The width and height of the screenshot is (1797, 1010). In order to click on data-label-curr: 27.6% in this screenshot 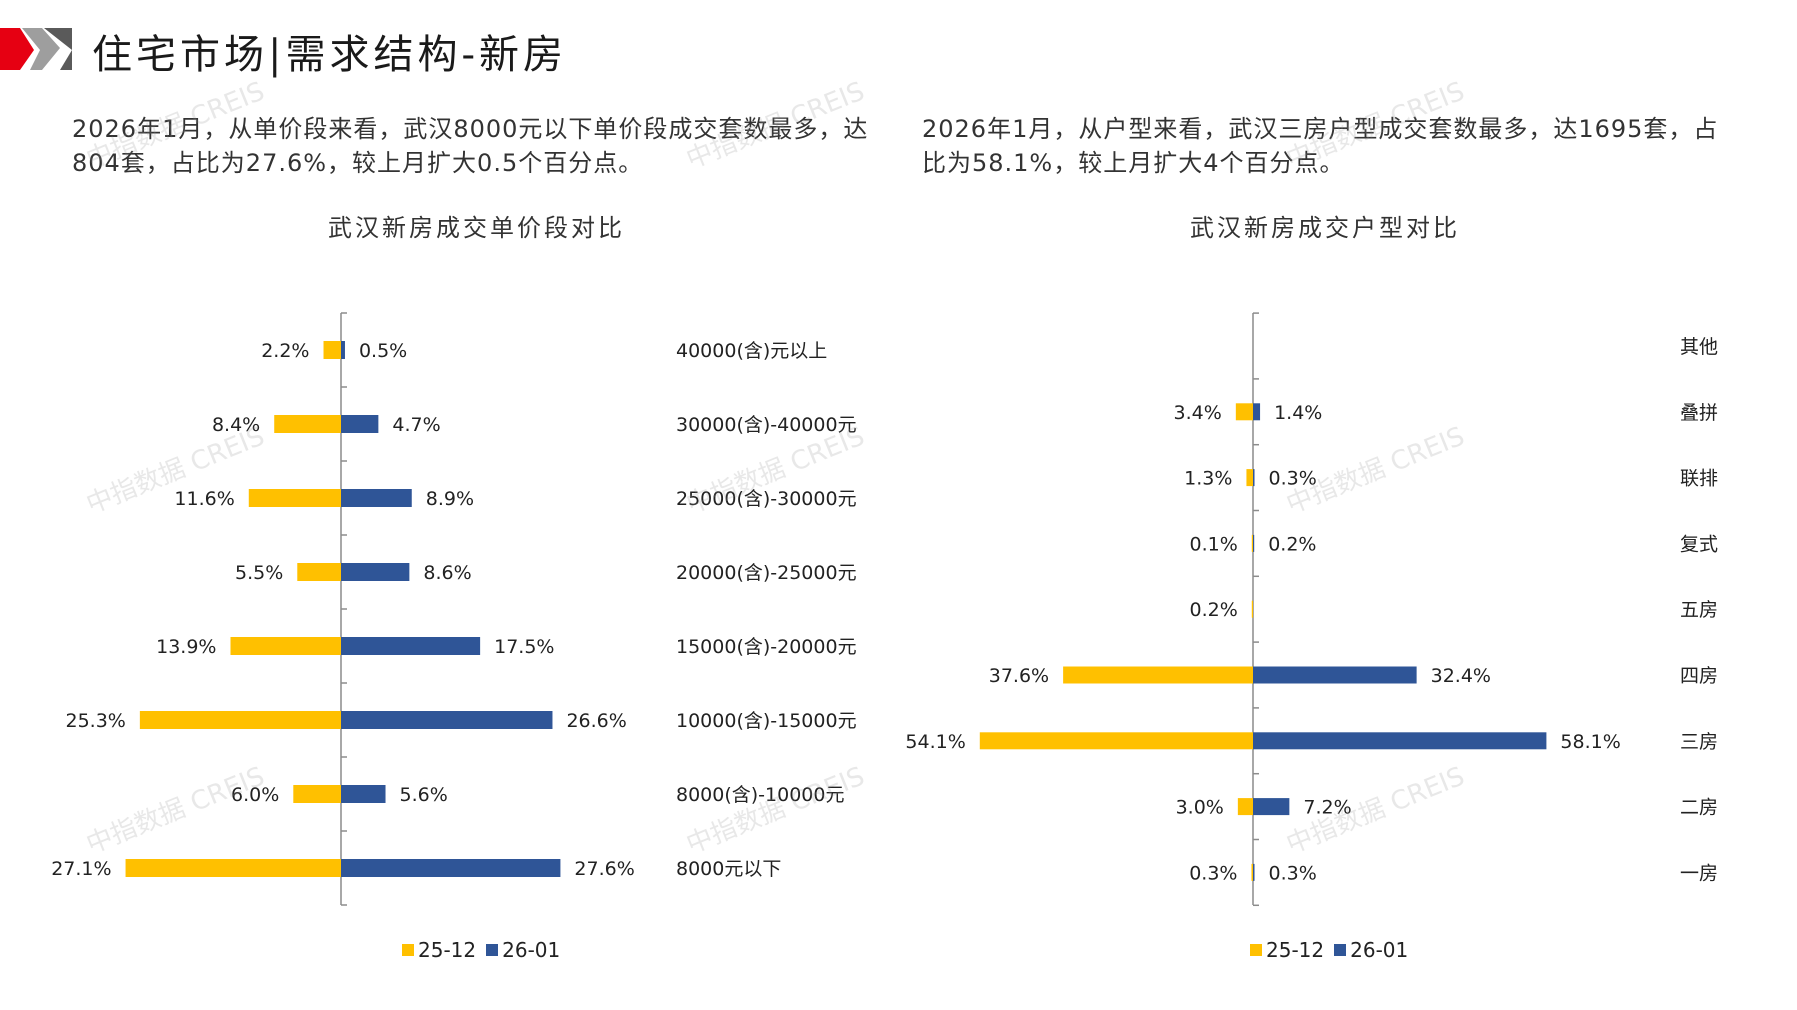, I will do `click(604, 869)`.